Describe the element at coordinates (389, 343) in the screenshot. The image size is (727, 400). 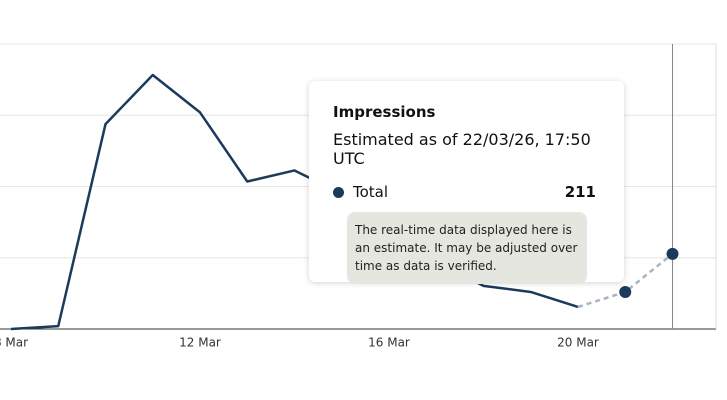
I see `x-tick-label: 16 Mar` at that location.